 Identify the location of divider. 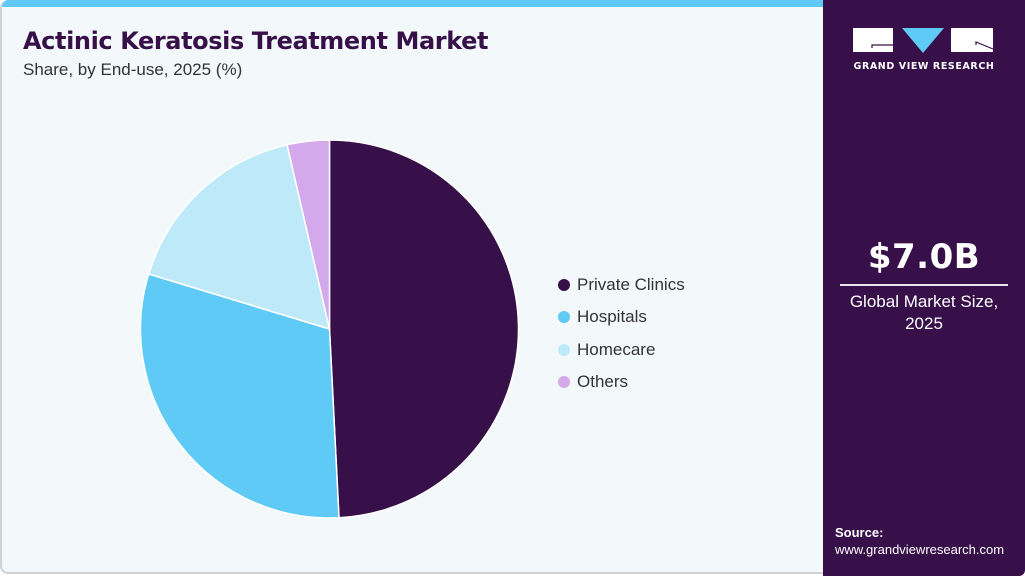
(924, 285).